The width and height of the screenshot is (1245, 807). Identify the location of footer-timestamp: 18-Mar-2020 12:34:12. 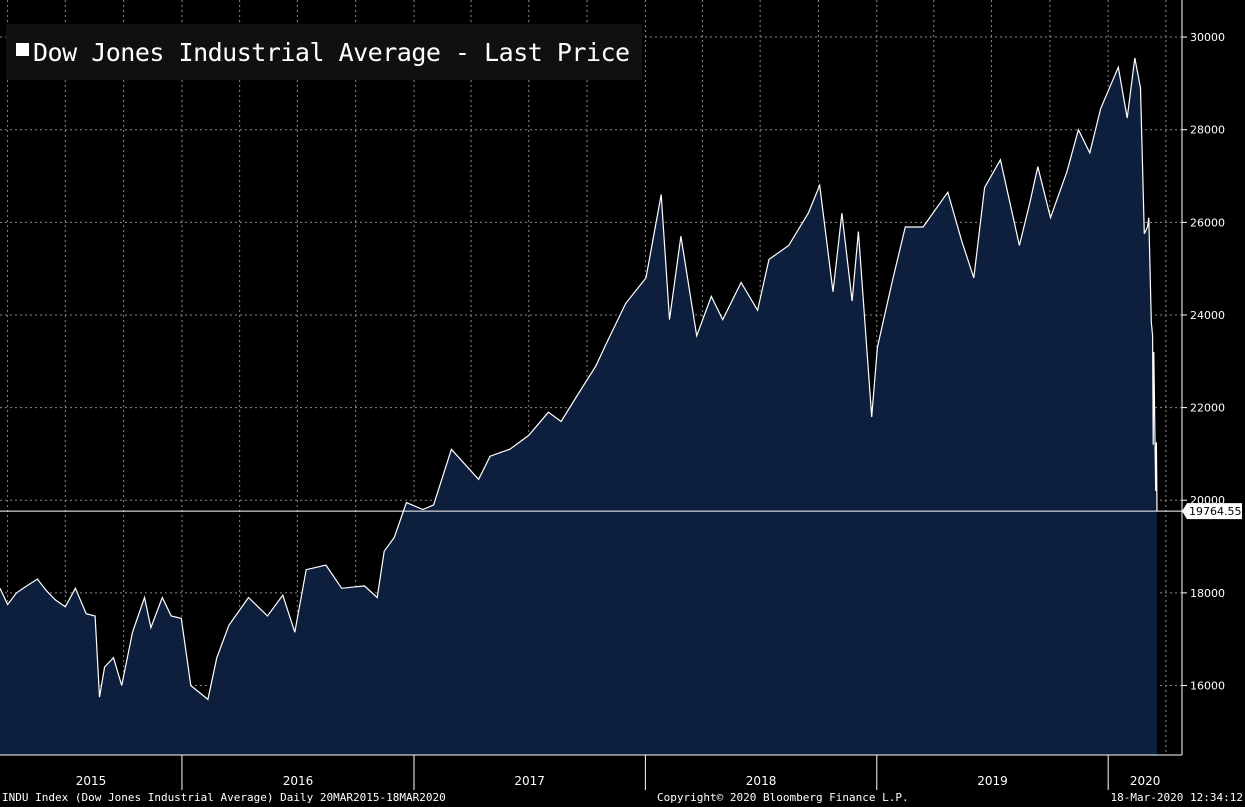
(1176, 797).